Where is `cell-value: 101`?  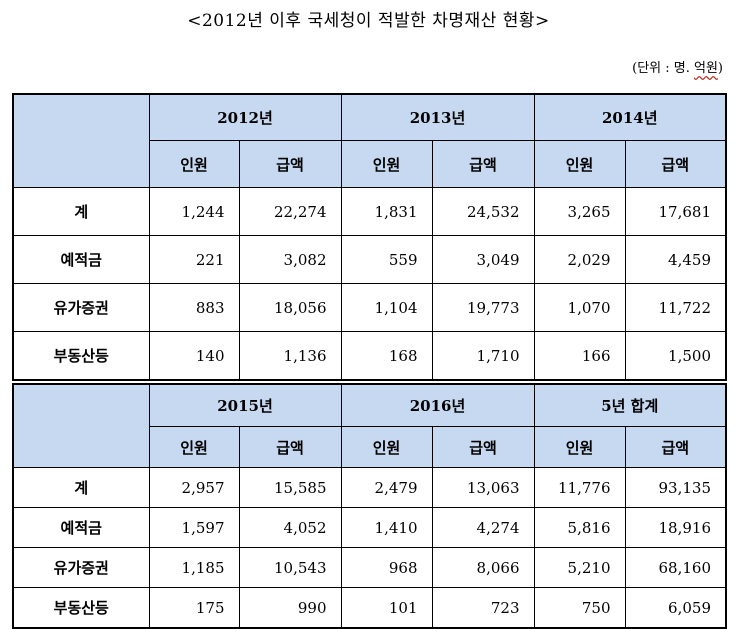
cell-value: 101 is located at coordinates (386, 608).